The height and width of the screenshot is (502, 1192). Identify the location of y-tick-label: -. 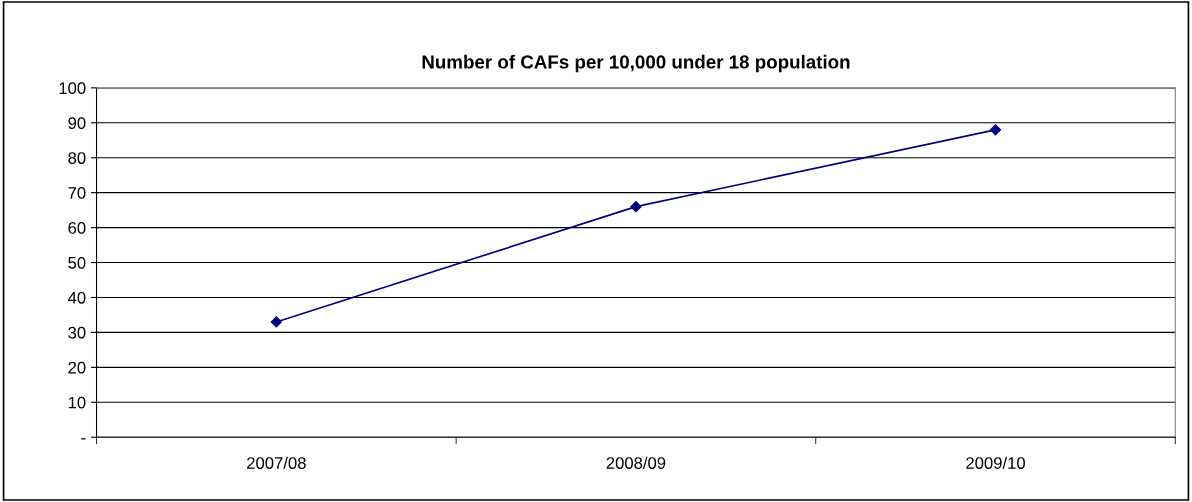
(83, 439).